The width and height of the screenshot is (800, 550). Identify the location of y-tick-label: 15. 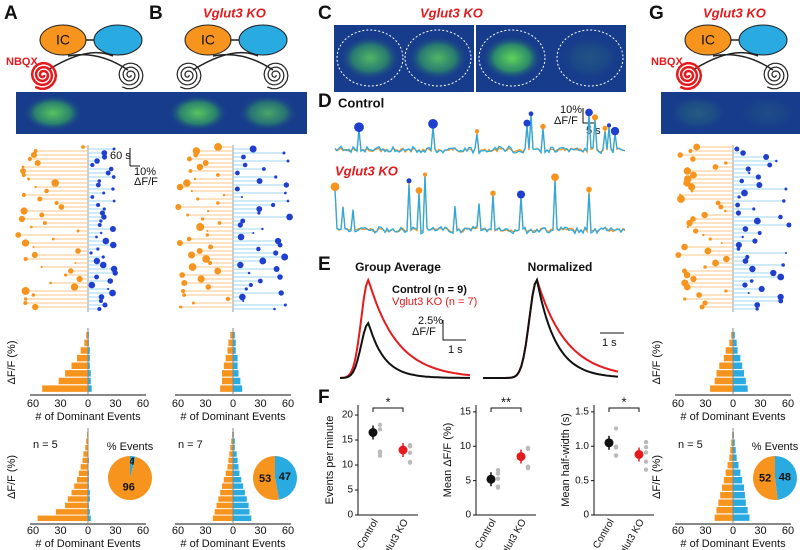
(466, 412).